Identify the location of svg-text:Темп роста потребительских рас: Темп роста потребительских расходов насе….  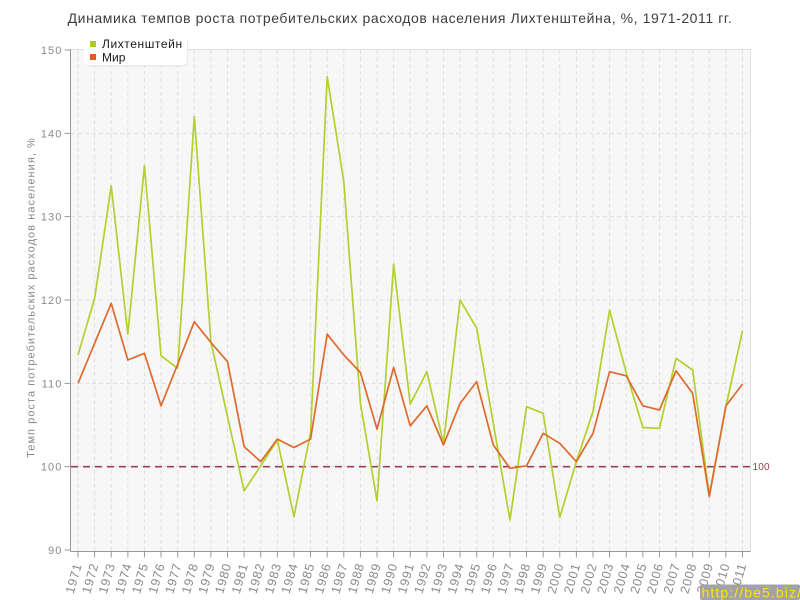
(32, 297).